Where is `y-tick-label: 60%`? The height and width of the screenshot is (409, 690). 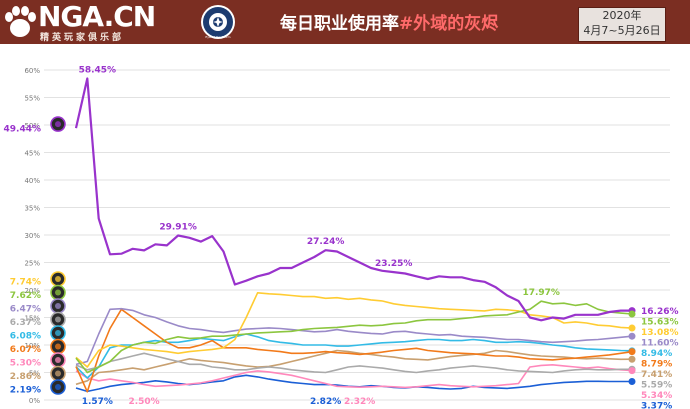
y-tick-label: 60% is located at coordinates (32, 71).